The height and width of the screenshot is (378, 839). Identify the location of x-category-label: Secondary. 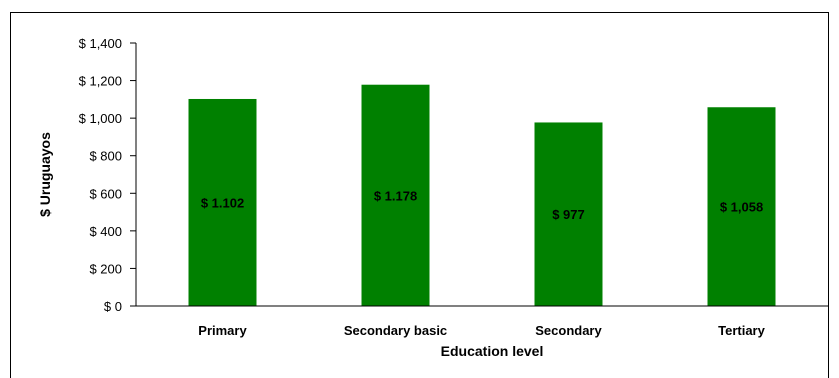
(568, 330).